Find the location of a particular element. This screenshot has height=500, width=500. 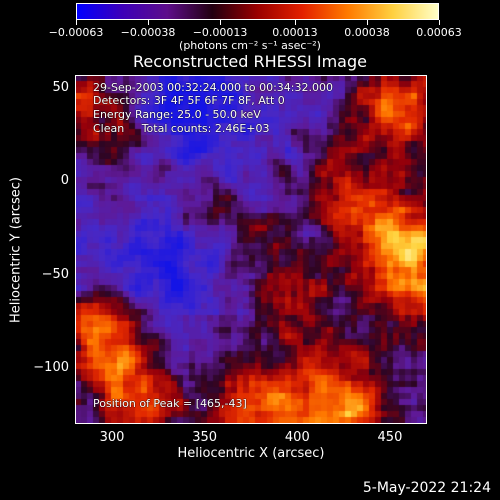

x-tick-label: 400 is located at coordinates (297, 437).